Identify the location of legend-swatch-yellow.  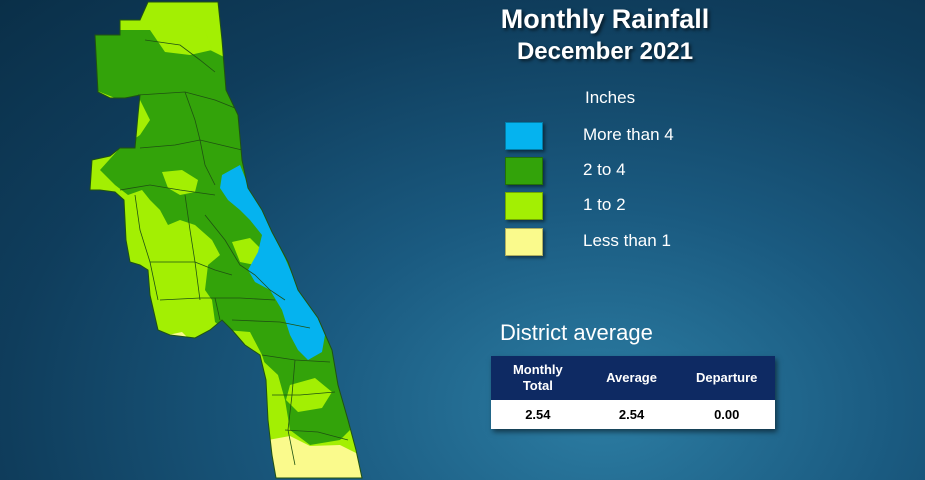
(524, 242).